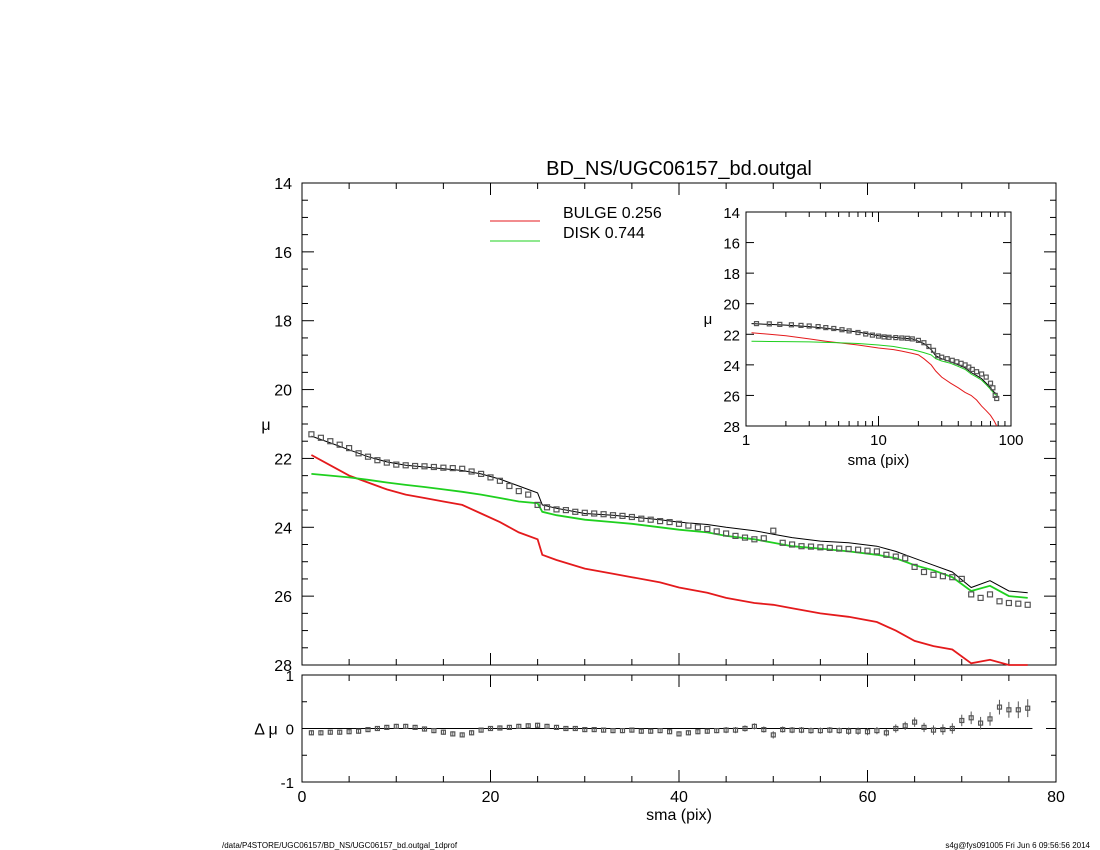  I want to click on residual-x-tick-label: 20, so click(491, 797).